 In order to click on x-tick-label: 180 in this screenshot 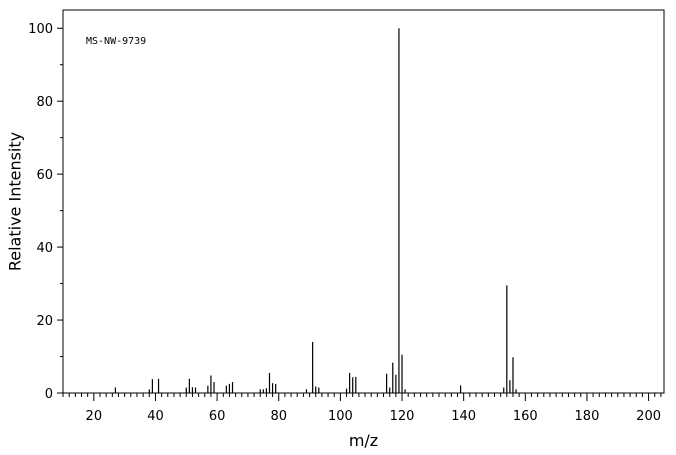, I will do `click(587, 416)`.